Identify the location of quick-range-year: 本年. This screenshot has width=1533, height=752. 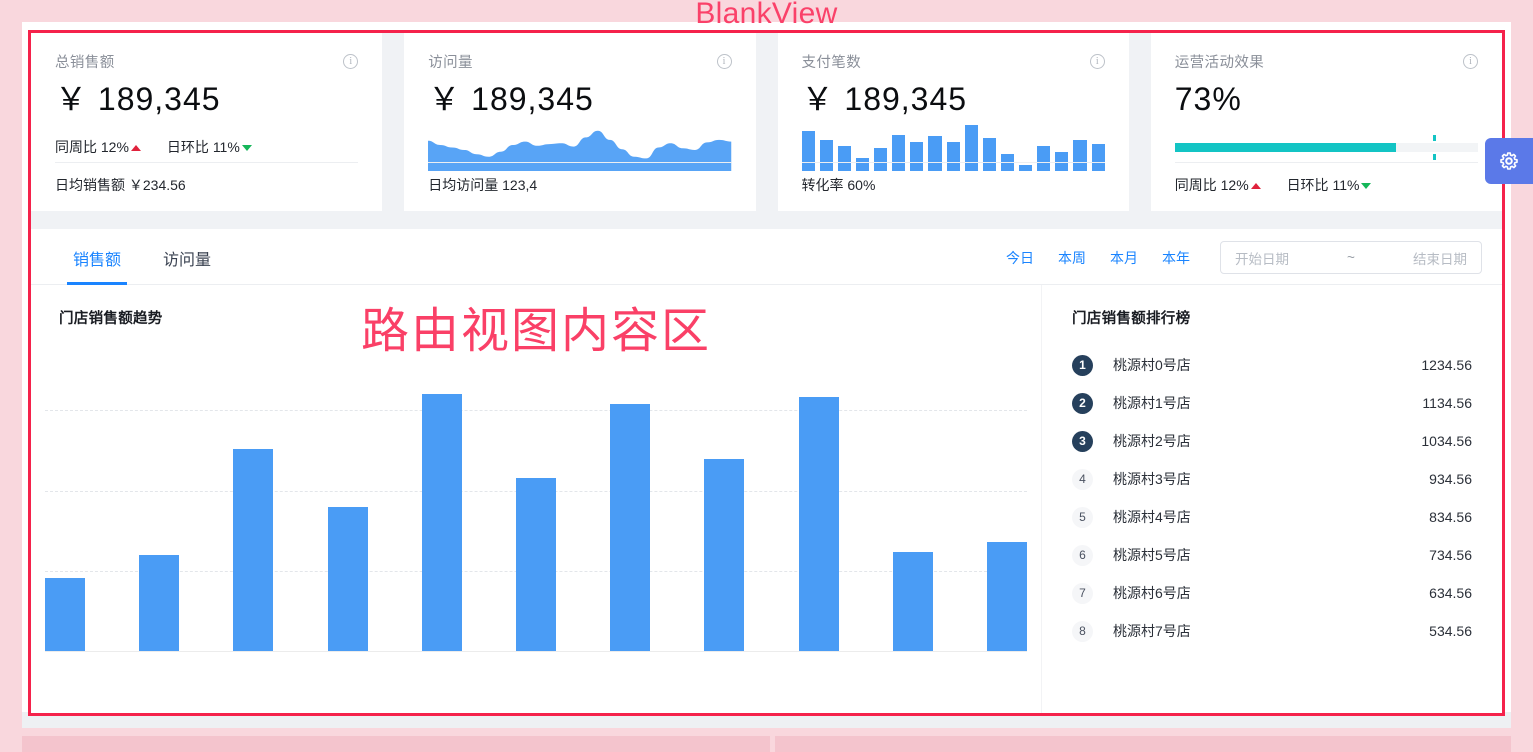
(1176, 257).